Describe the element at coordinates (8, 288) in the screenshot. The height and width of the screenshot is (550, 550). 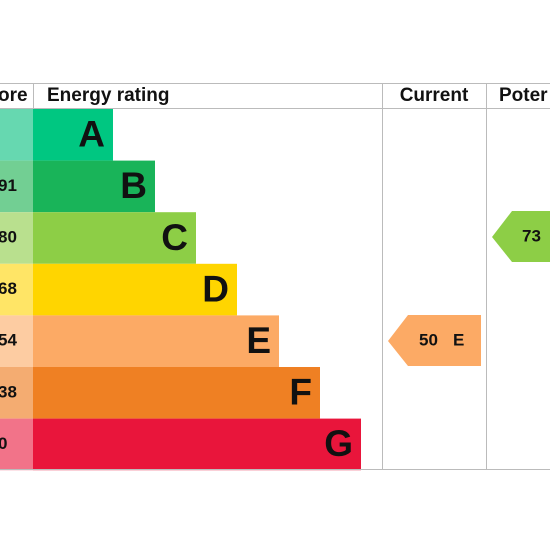
I see `score-label: 68` at that location.